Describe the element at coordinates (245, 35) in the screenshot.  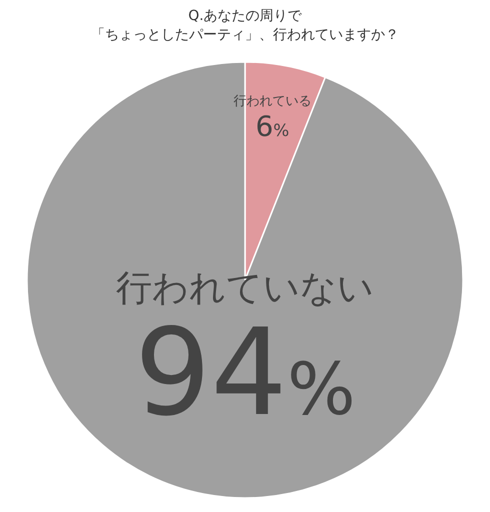
I see `chart-subtitle: 「ちょっとしたパーティ」、行われていますか？` at that location.